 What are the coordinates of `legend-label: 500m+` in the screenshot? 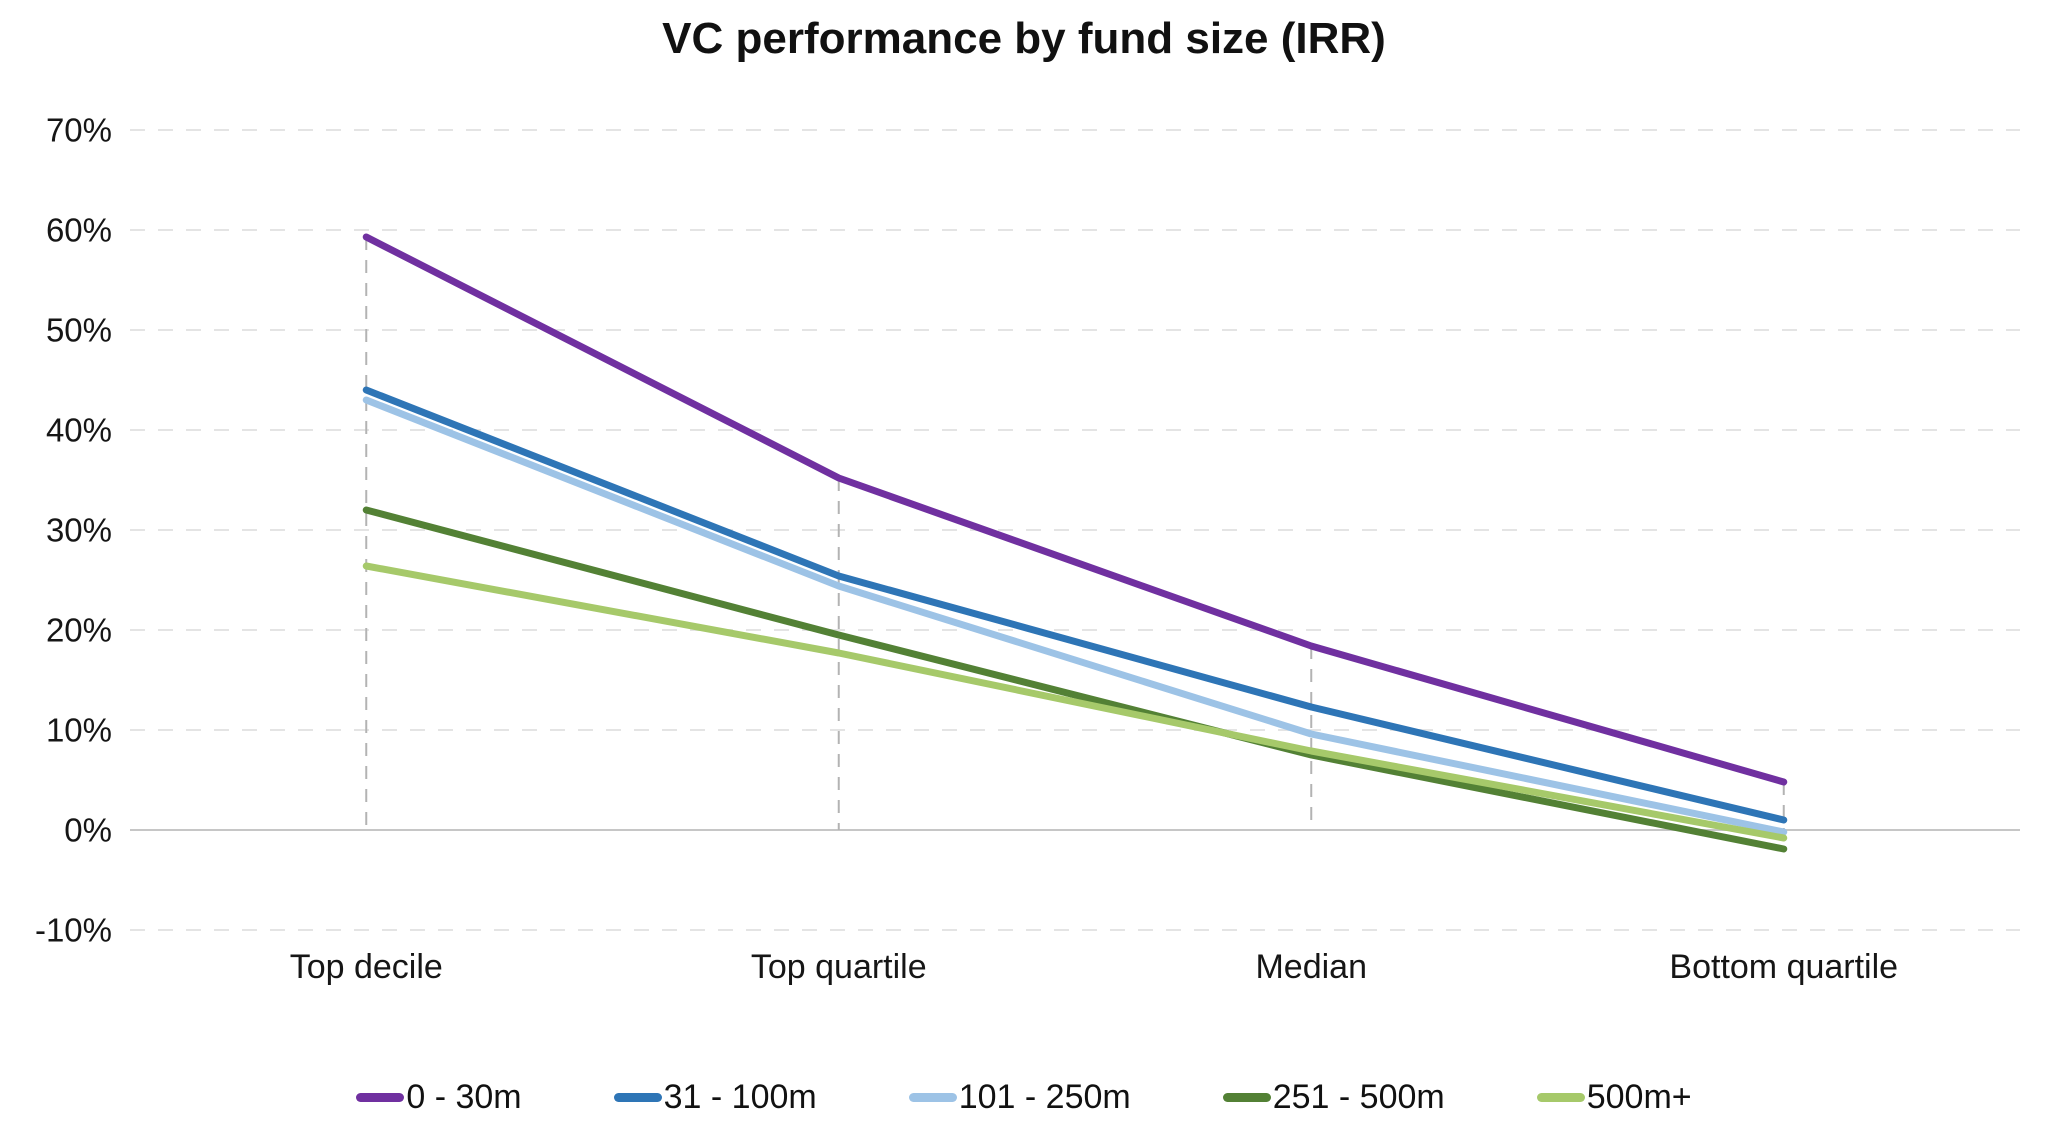 It's located at (1639, 1097).